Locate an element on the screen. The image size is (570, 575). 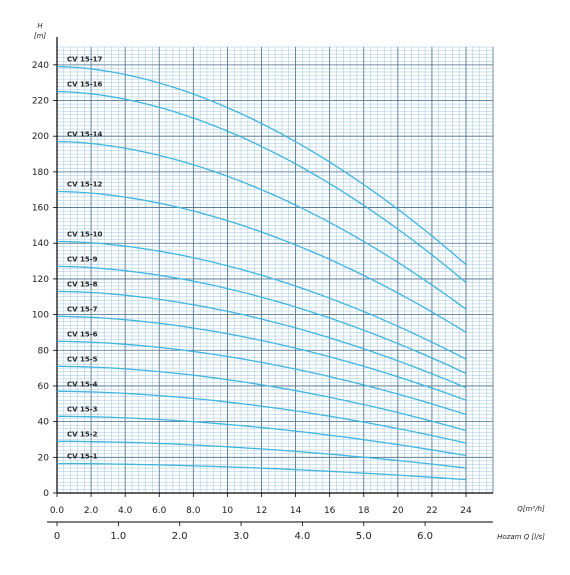
y-tick-label: 80 is located at coordinates (44, 351).